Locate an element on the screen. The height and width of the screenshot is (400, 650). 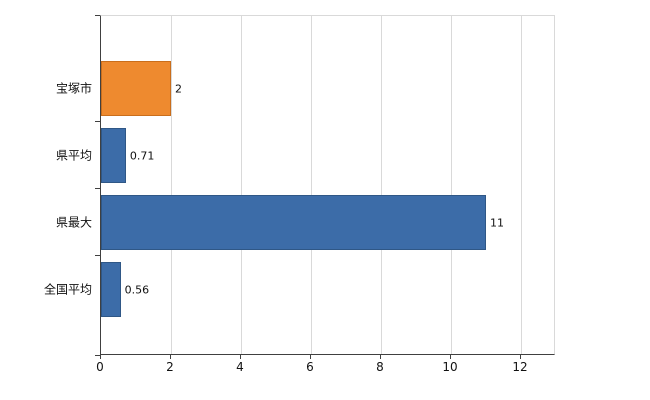
category-label: 県最大 is located at coordinates (73, 222).